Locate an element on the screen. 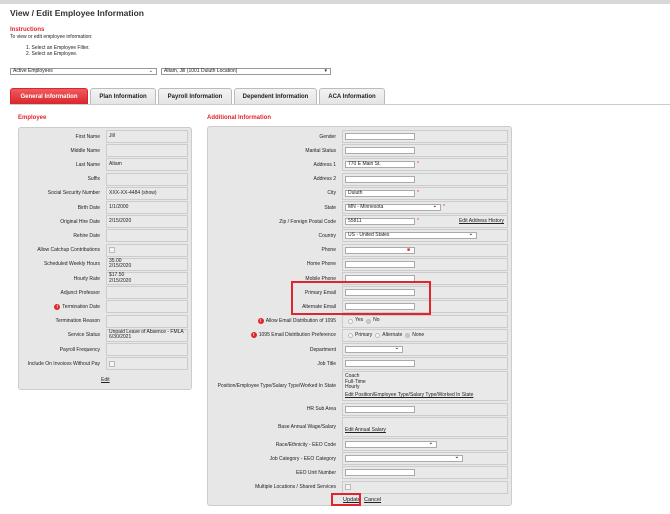  base-annual-wage-salary-edit-link: Edit Annual Salary is located at coordinates (365, 430).